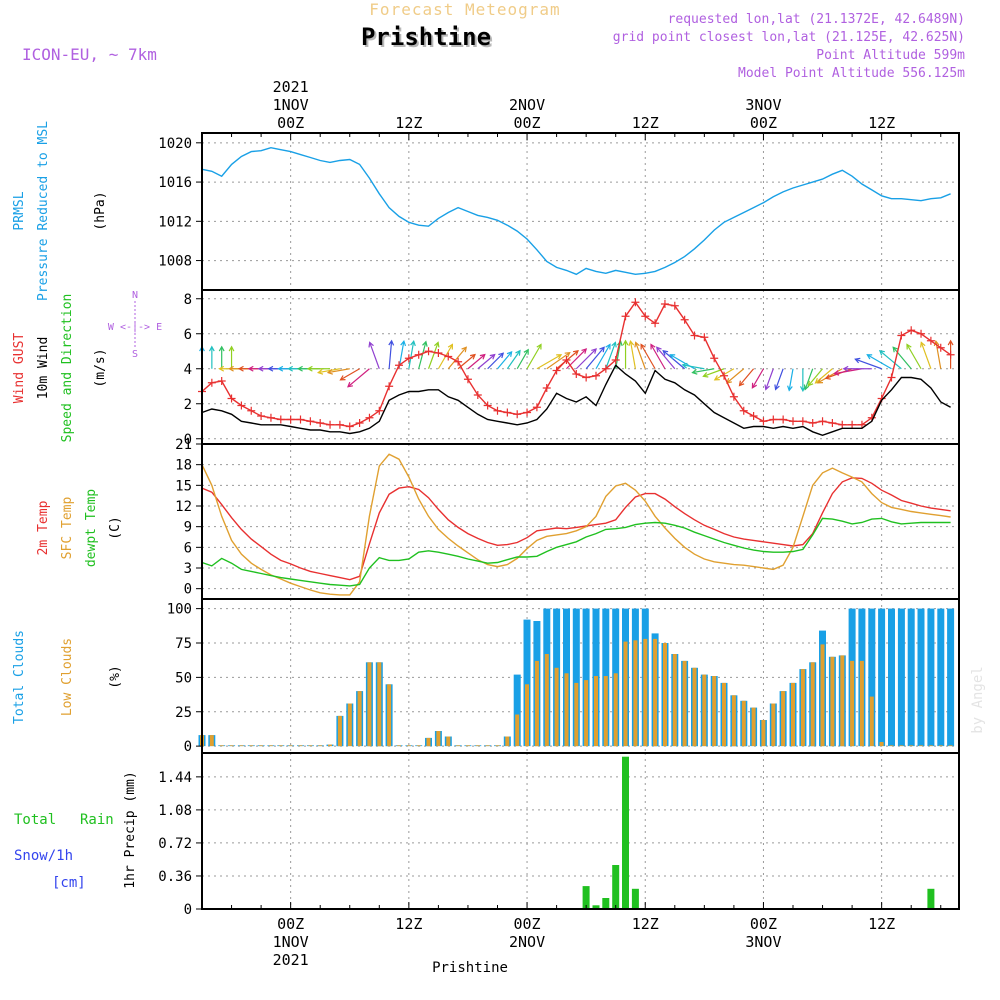 The image size is (1000, 1000). I want to click on wind-ytick-label-1: 2, so click(188, 405).